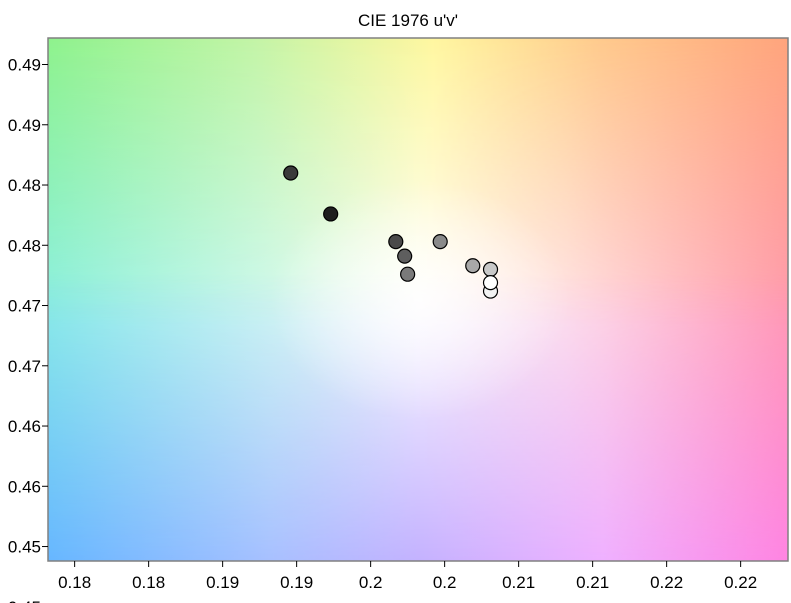 The height and width of the screenshot is (603, 791). Describe the element at coordinates (407, 576) in the screenshot. I see `x-axis: 0.18 0.18 0.19 0.19 0.2 0.2 0.21 0.21 0.22 0.22` at that location.